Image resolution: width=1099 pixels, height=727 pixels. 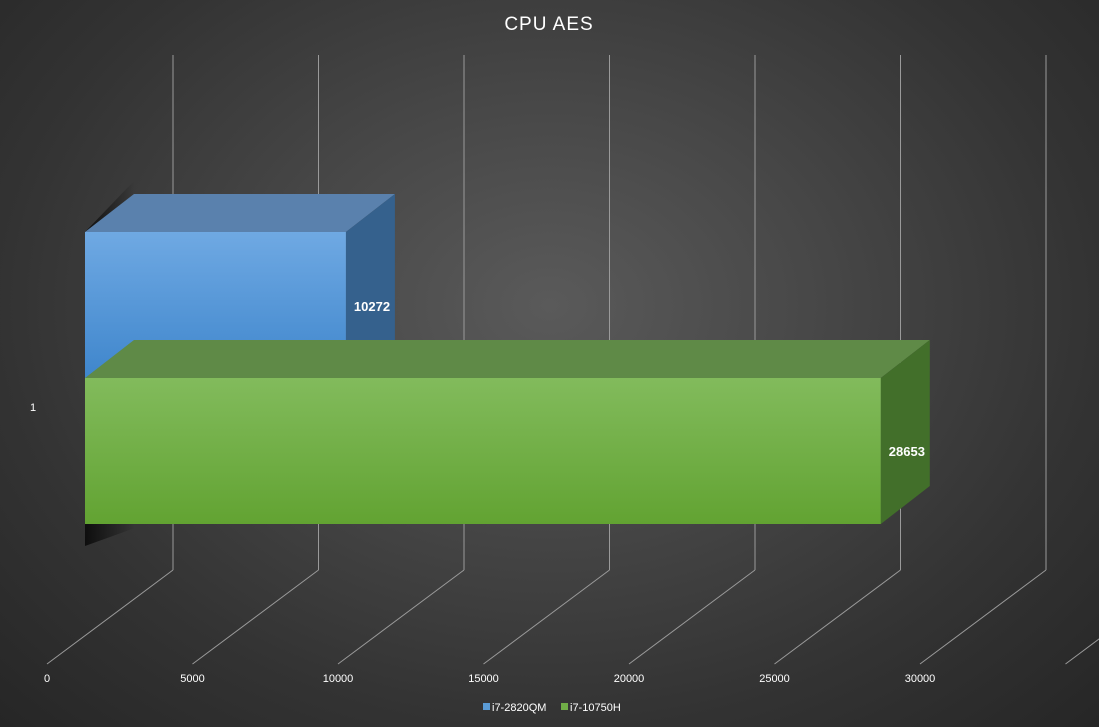 What do you see at coordinates (372, 306) in the screenshot?
I see `data-label: 10272` at bounding box center [372, 306].